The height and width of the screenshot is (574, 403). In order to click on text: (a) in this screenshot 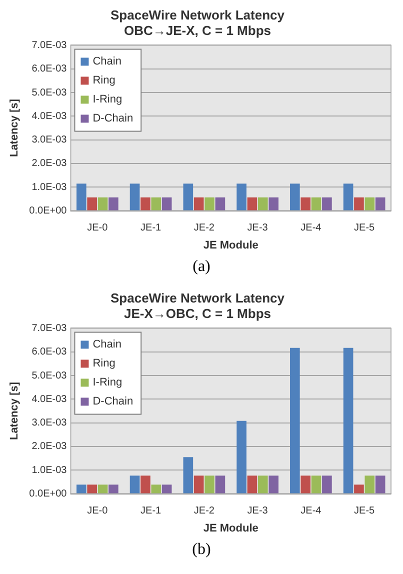, I will do `click(202, 267)`.